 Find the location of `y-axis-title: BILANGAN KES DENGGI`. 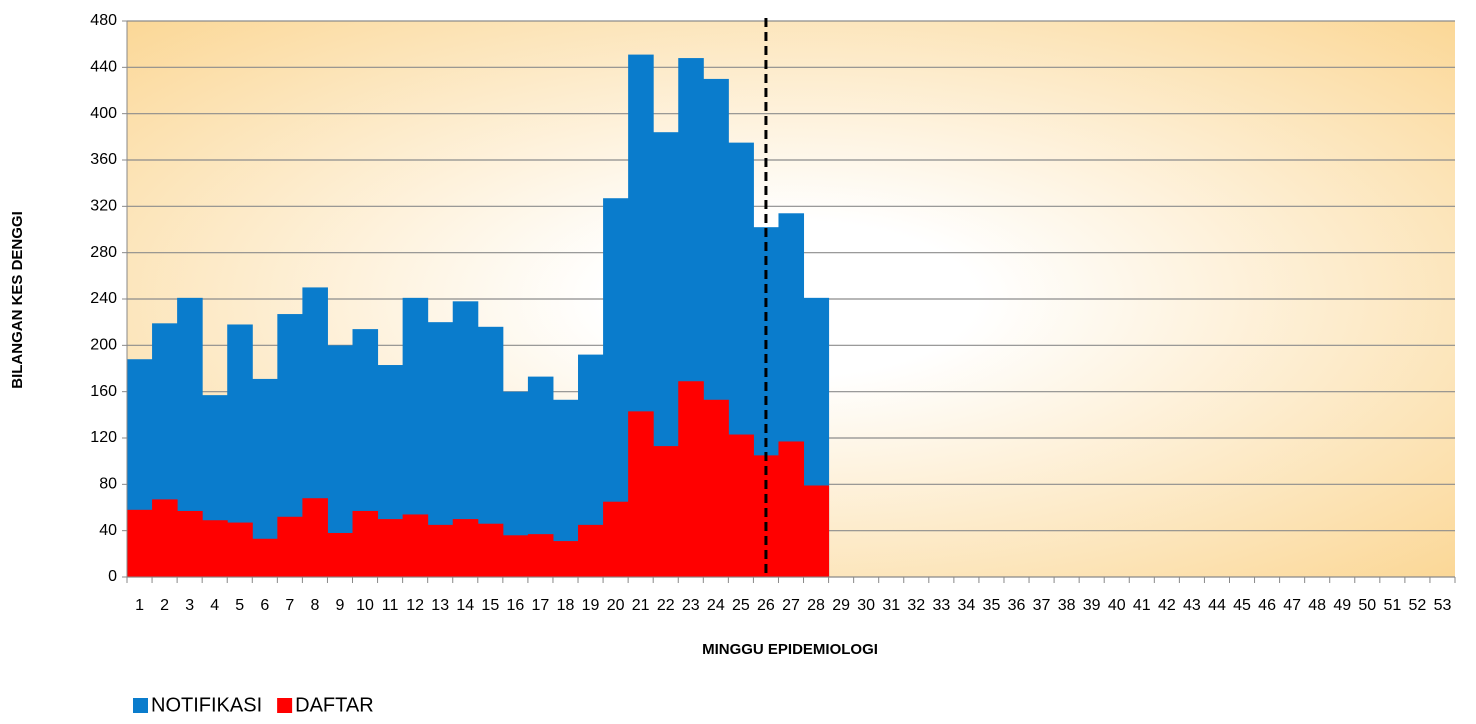

y-axis-title: BILANGAN KES DENGGI is located at coordinates (17, 300).